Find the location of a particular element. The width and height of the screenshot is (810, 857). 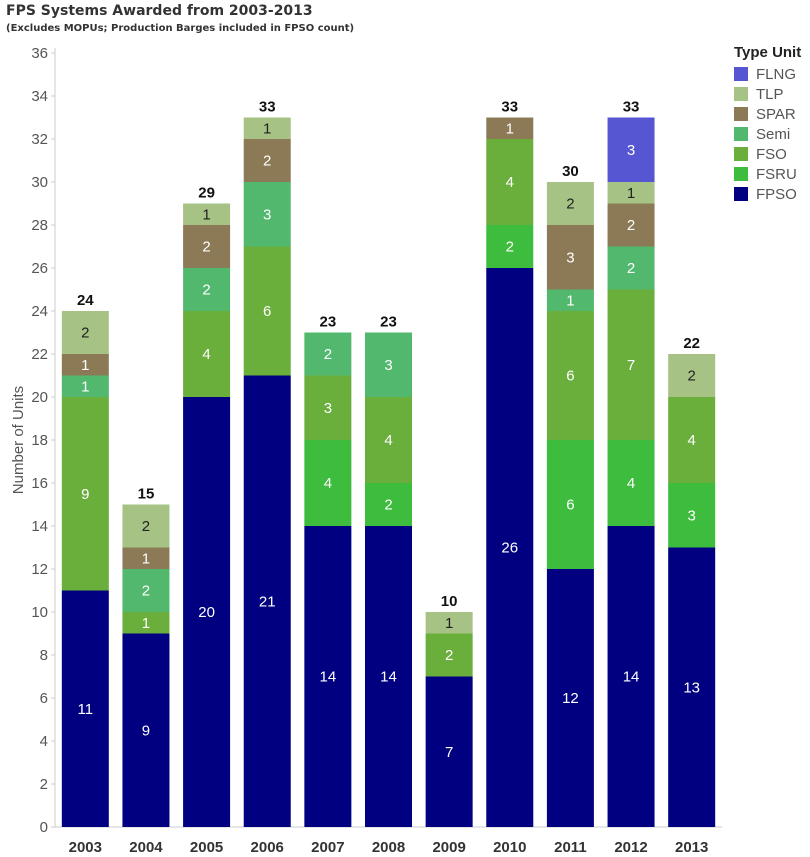

legend: Type Unit FLNG TLP SPAR Semi FSO FSRU FPSO is located at coordinates (767, 124).